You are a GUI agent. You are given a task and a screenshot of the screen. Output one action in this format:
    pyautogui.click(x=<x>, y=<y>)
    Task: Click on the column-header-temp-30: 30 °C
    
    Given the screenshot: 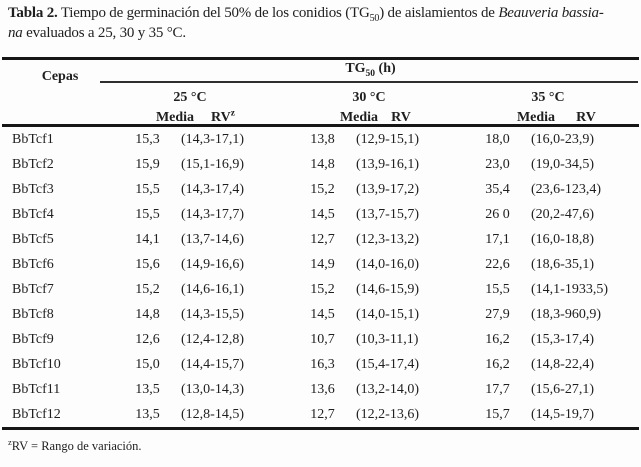 What is the action you would take?
    pyautogui.click(x=369, y=97)
    